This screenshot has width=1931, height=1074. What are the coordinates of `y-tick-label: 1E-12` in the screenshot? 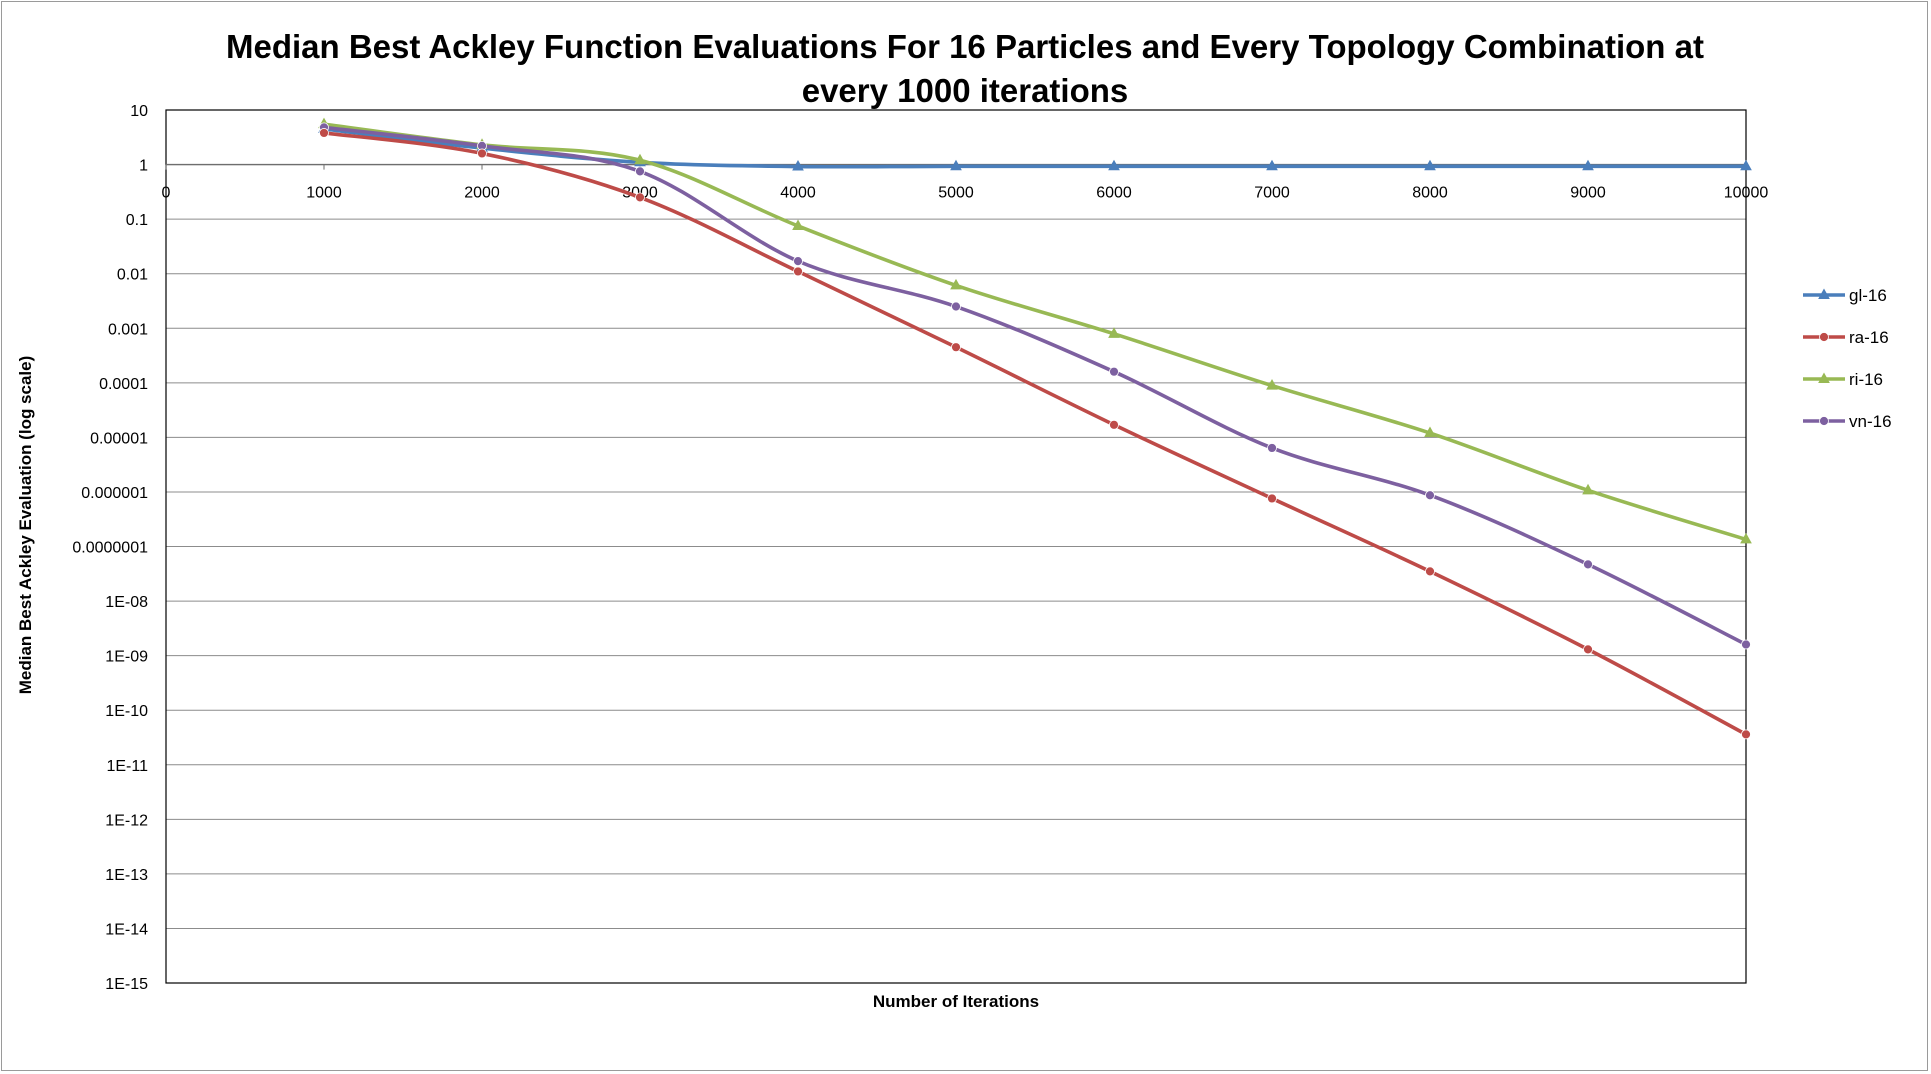 It's located at (126, 820).